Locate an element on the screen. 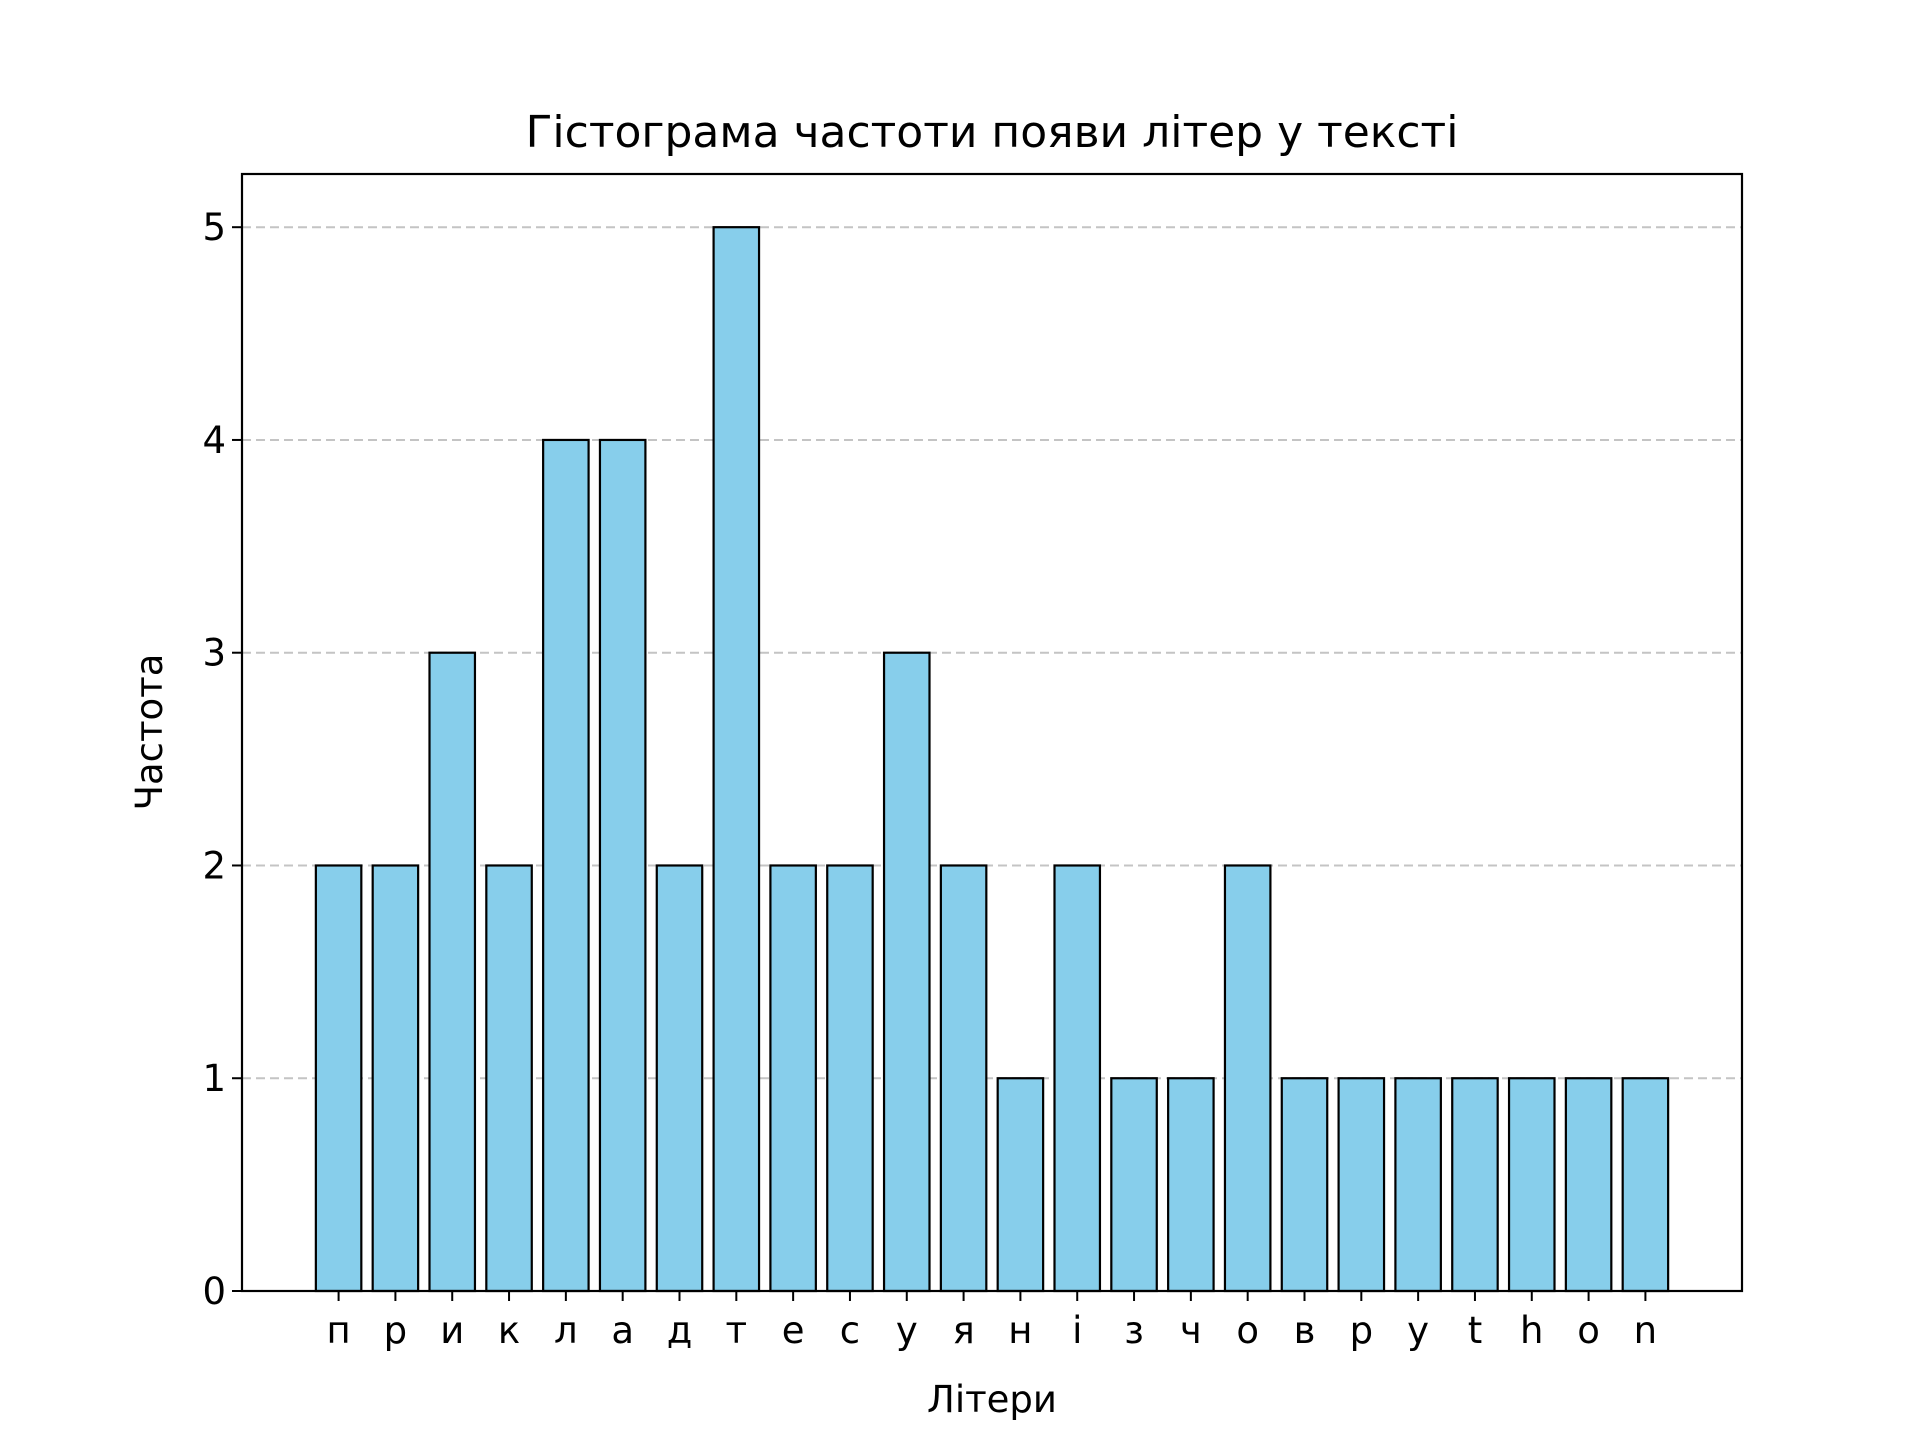 The height and width of the screenshot is (1440, 1920). y-tick-label: 0 is located at coordinates (214, 1291).